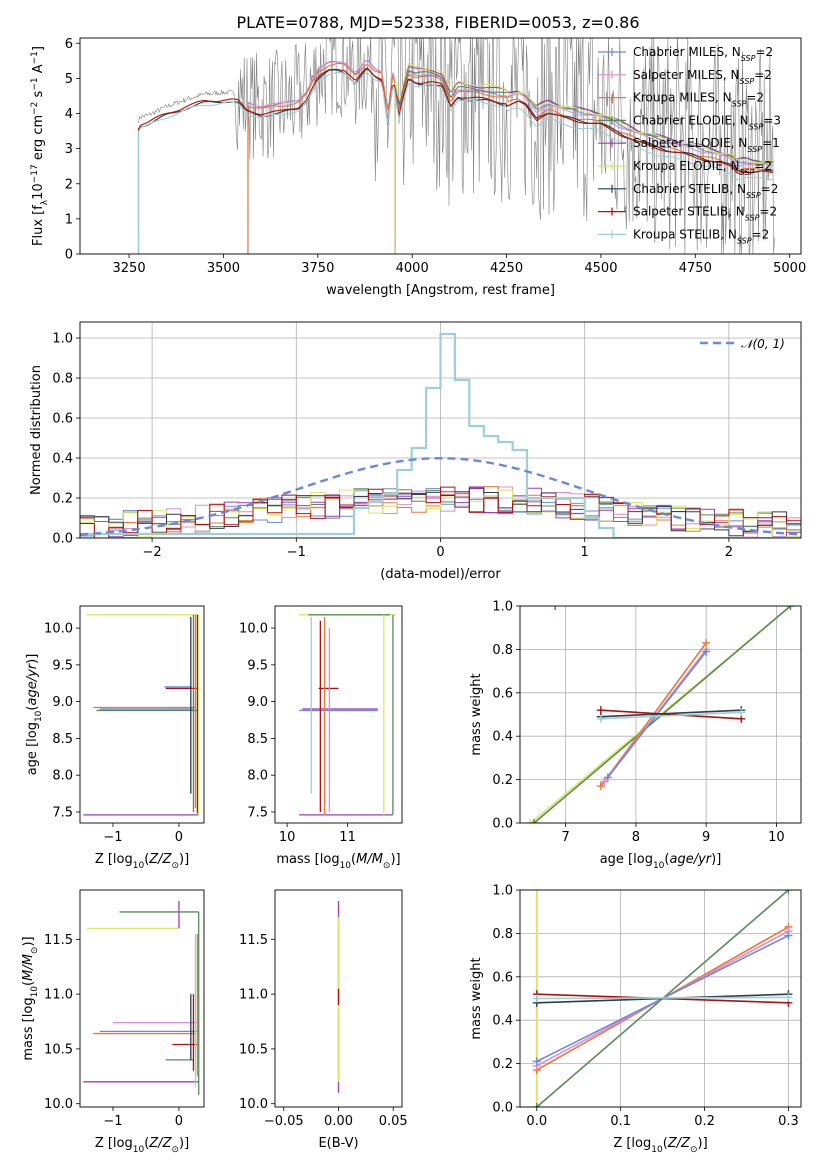  Describe the element at coordinates (695, 268) in the screenshot. I see `x-tick-label: 4750` at that location.